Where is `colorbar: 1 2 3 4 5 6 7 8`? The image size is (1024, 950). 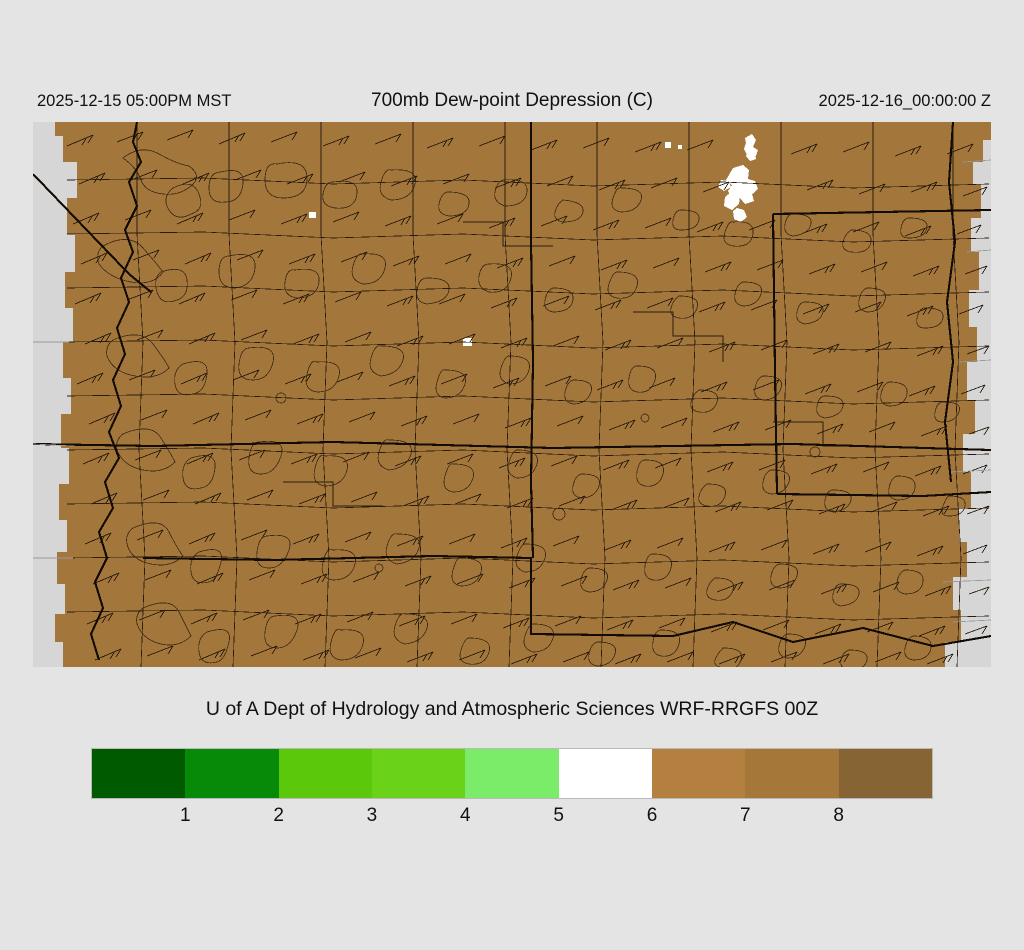 colorbar: 1 2 3 4 5 6 7 8 is located at coordinates (512, 787).